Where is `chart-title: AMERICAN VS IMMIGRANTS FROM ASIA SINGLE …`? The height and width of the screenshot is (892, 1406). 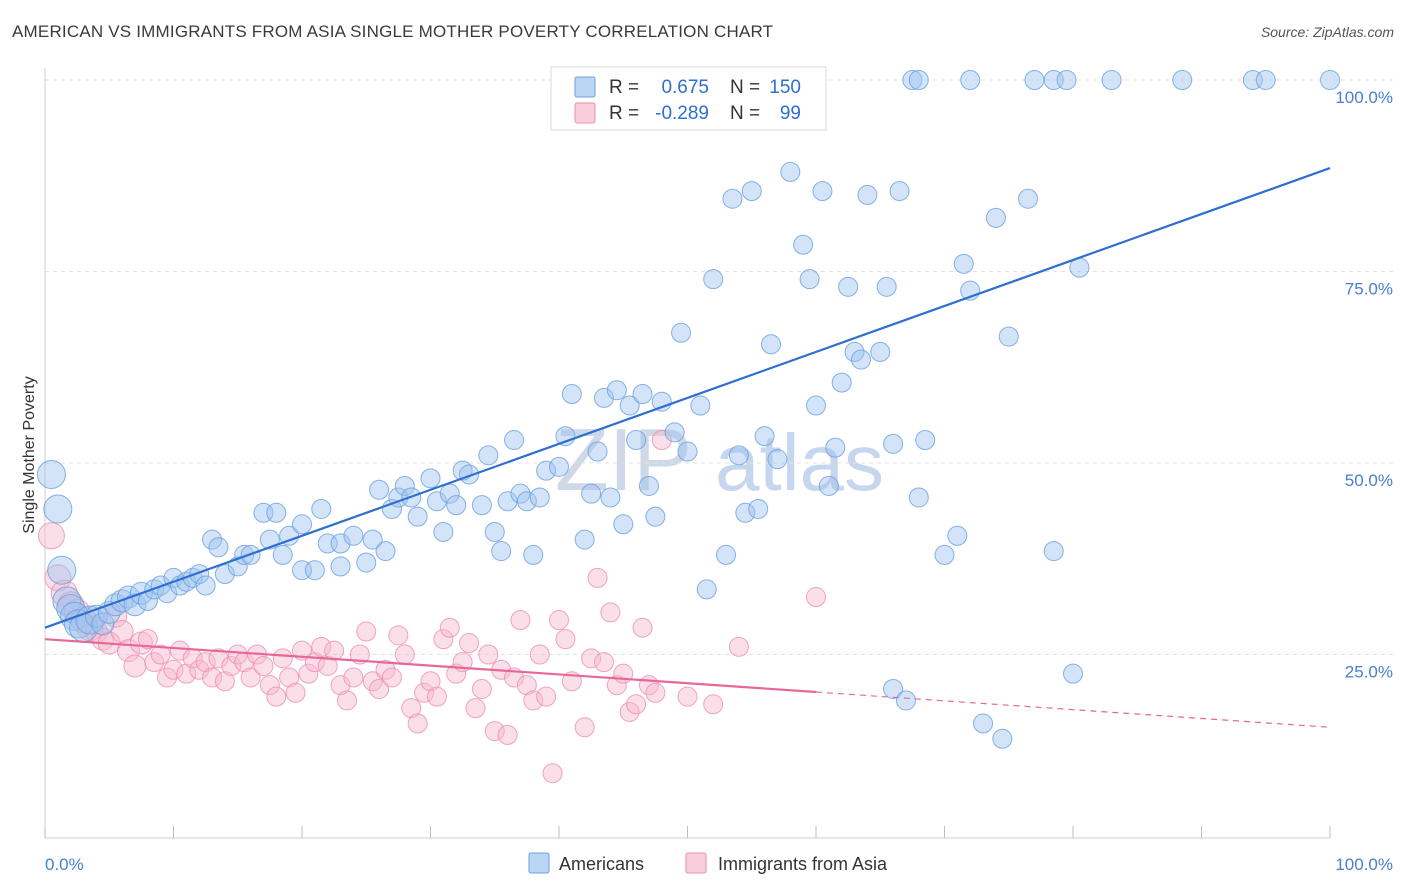
chart-title: AMERICAN VS IMMIGRANTS FROM ASIA SINGLE … is located at coordinates (393, 31).